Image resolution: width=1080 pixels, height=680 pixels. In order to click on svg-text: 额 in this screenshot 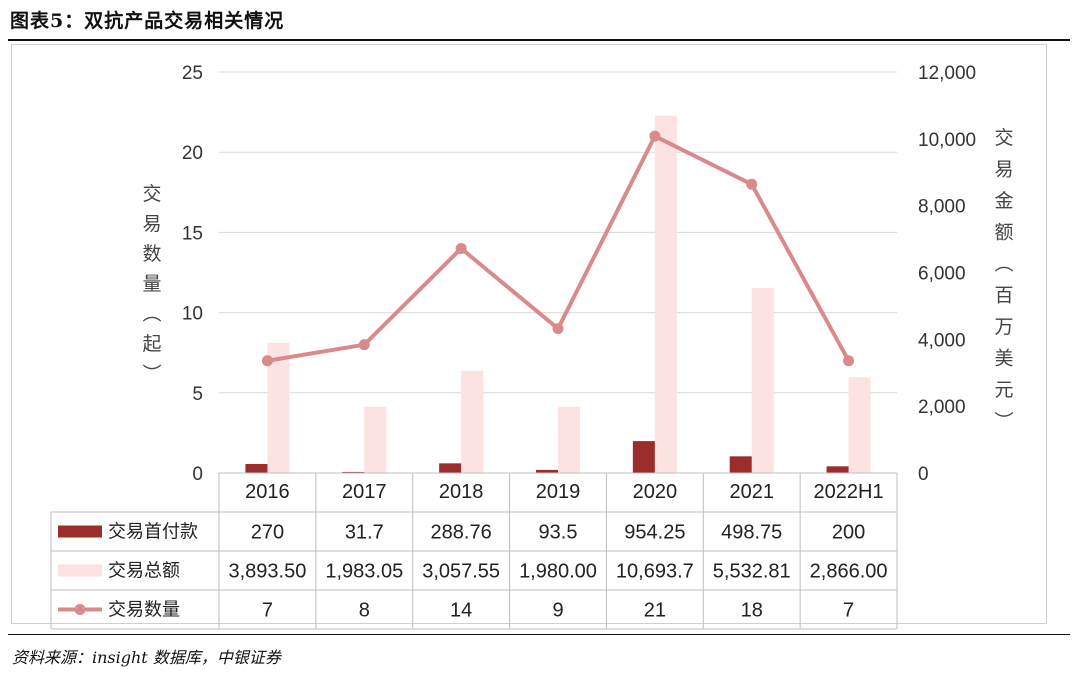, I will do `click(1003, 233)`.